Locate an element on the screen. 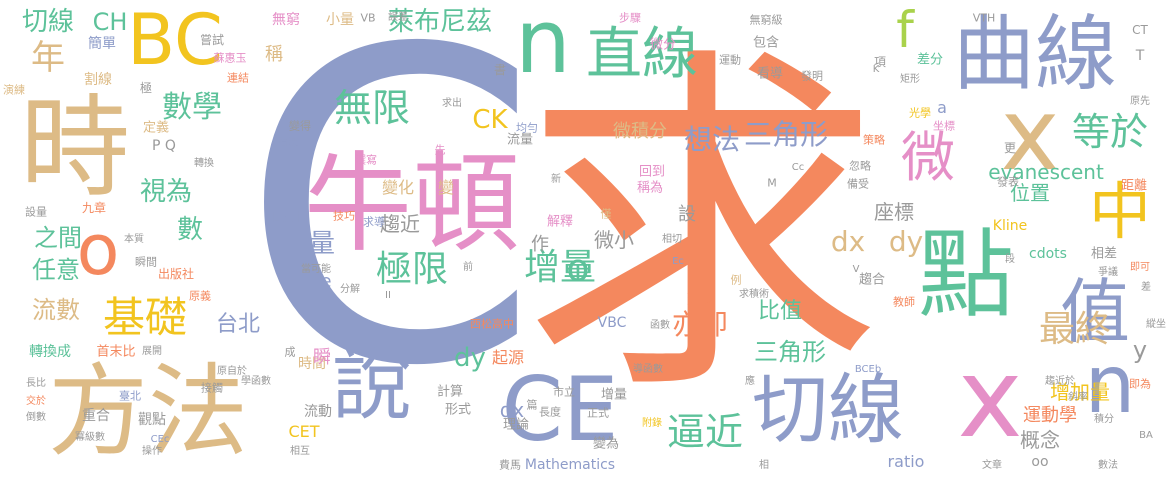  cloud-word: n is located at coordinates (1110, 384).